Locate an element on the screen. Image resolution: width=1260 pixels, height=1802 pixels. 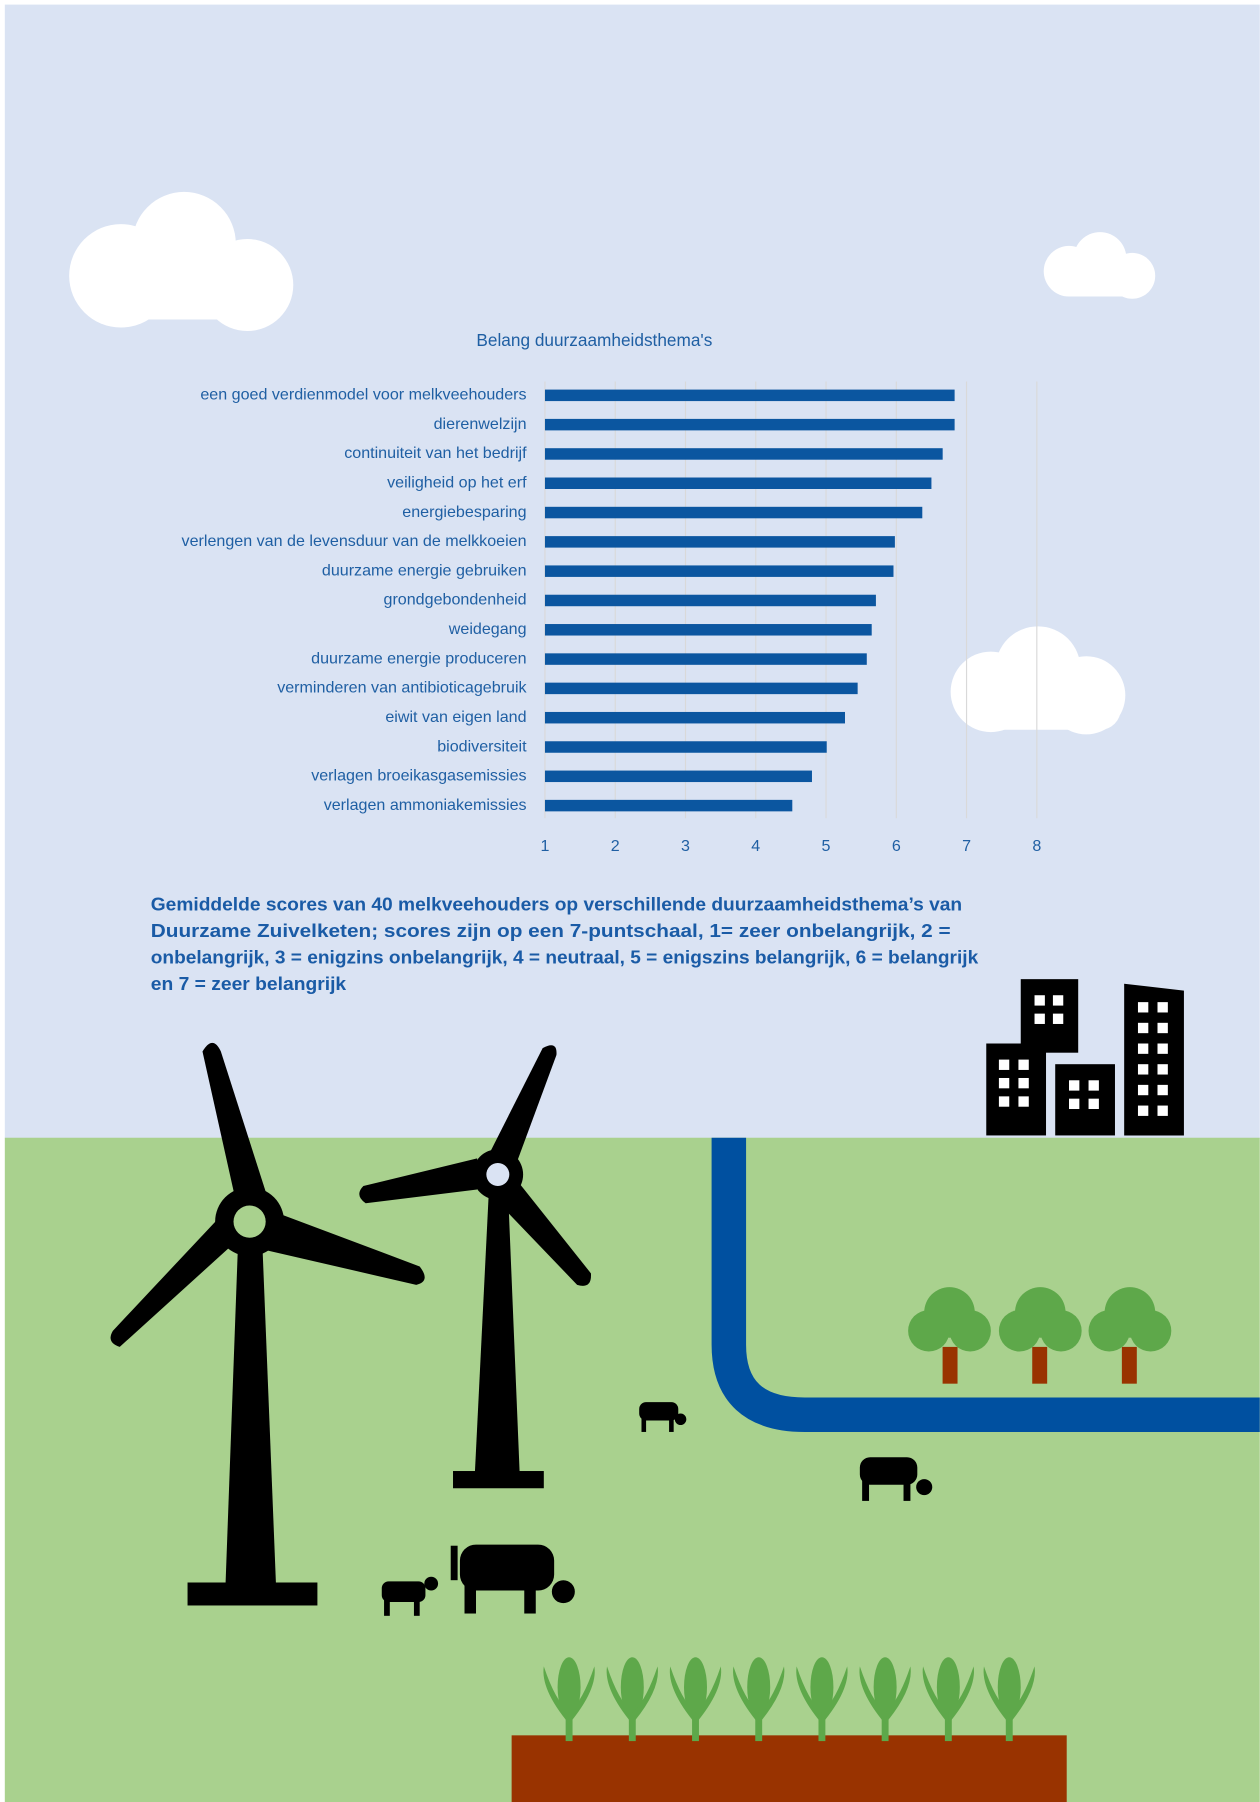
x-tick-label: 5 is located at coordinates (826, 846).